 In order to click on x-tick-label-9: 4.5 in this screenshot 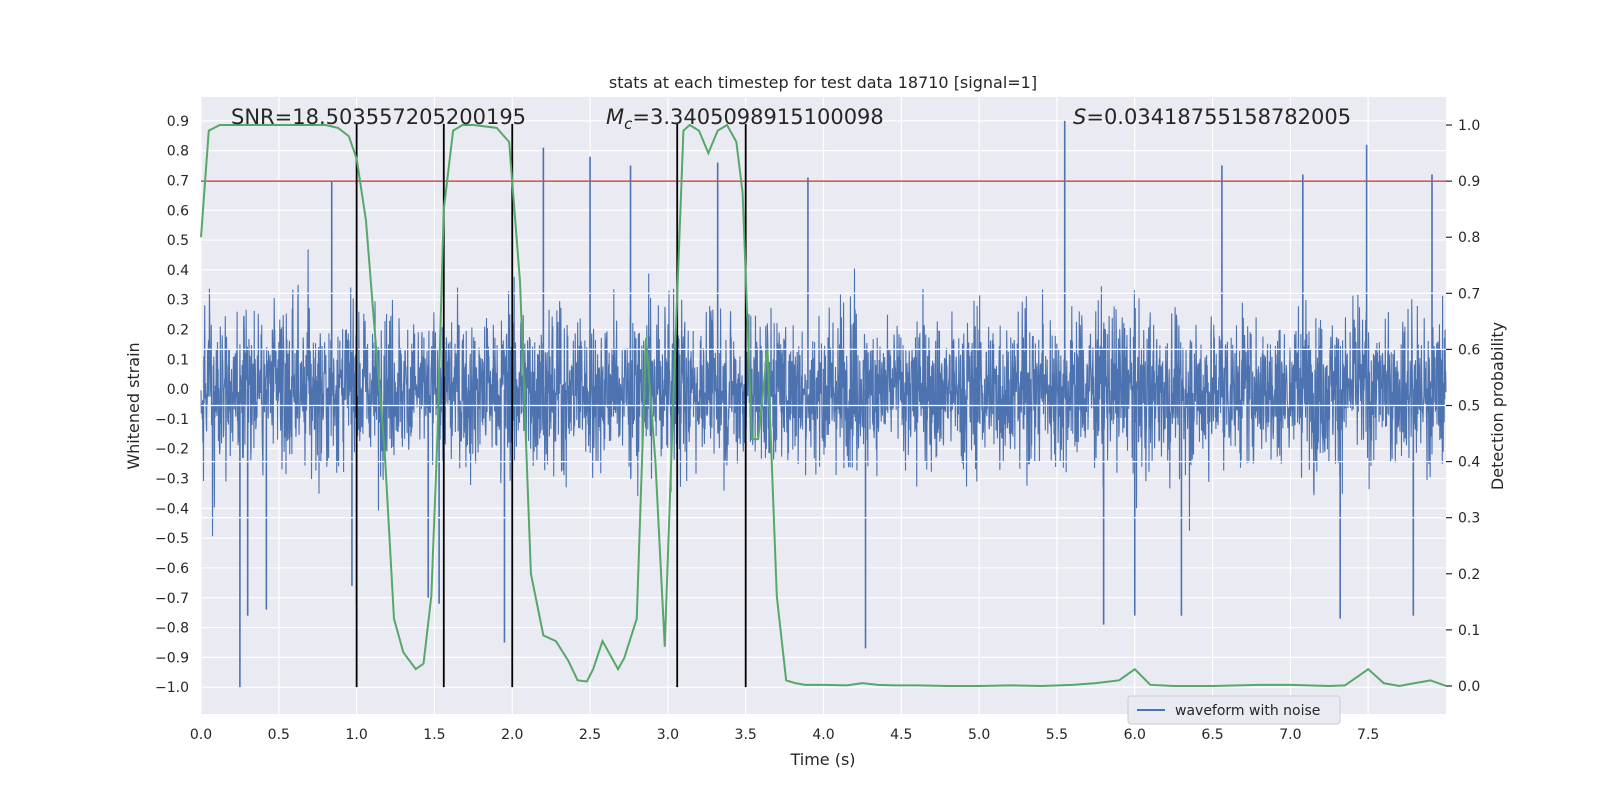, I will do `click(901, 735)`.